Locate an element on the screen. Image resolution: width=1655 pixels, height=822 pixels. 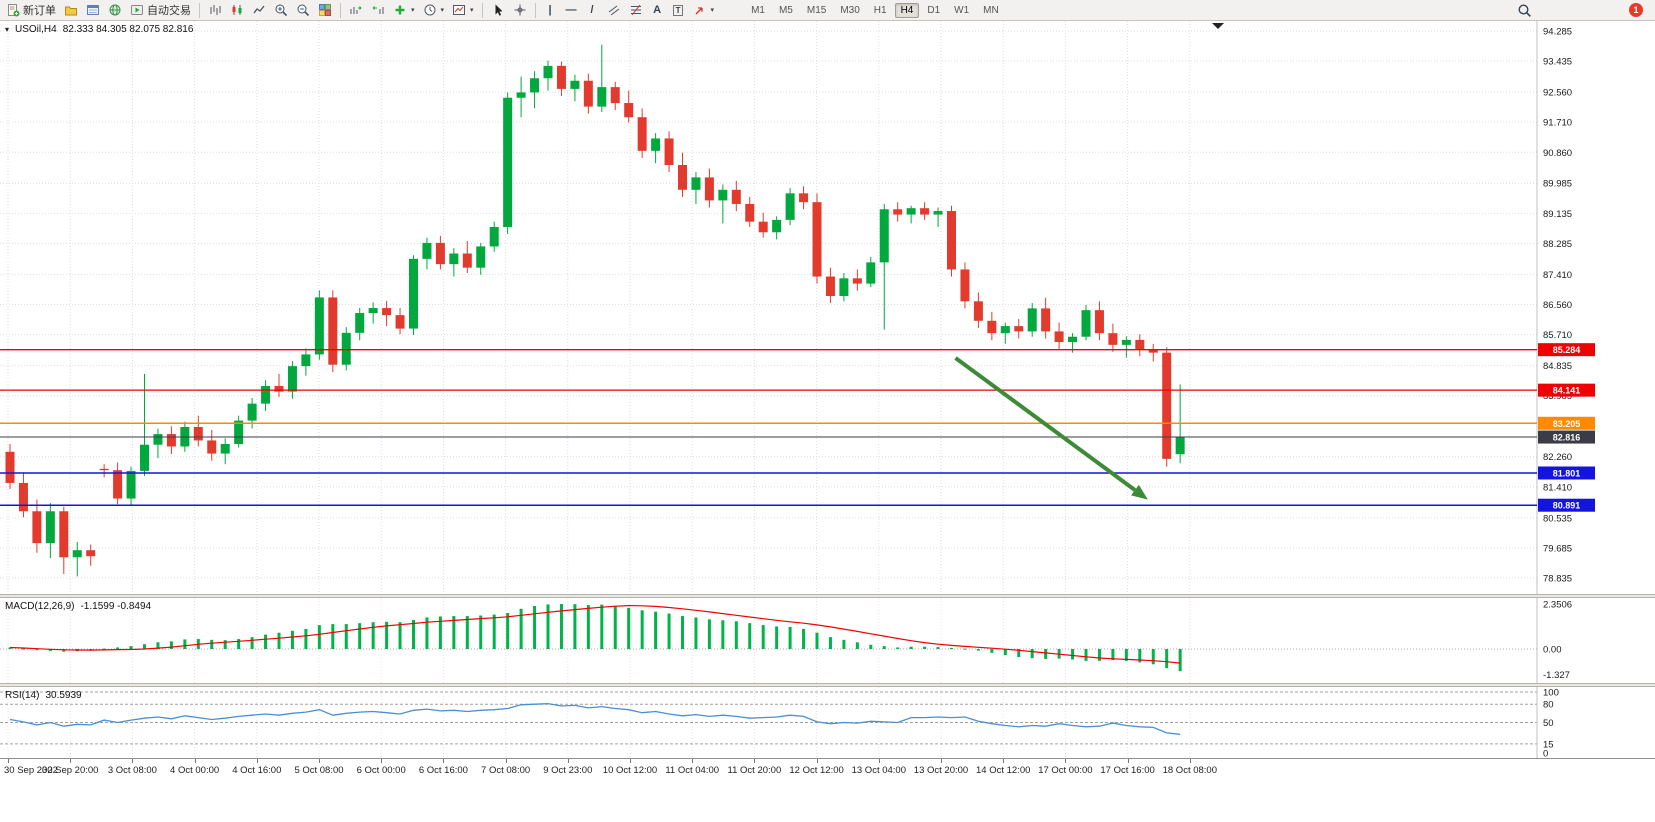
svg-text: 81.801 is located at coordinates (1567, 473).